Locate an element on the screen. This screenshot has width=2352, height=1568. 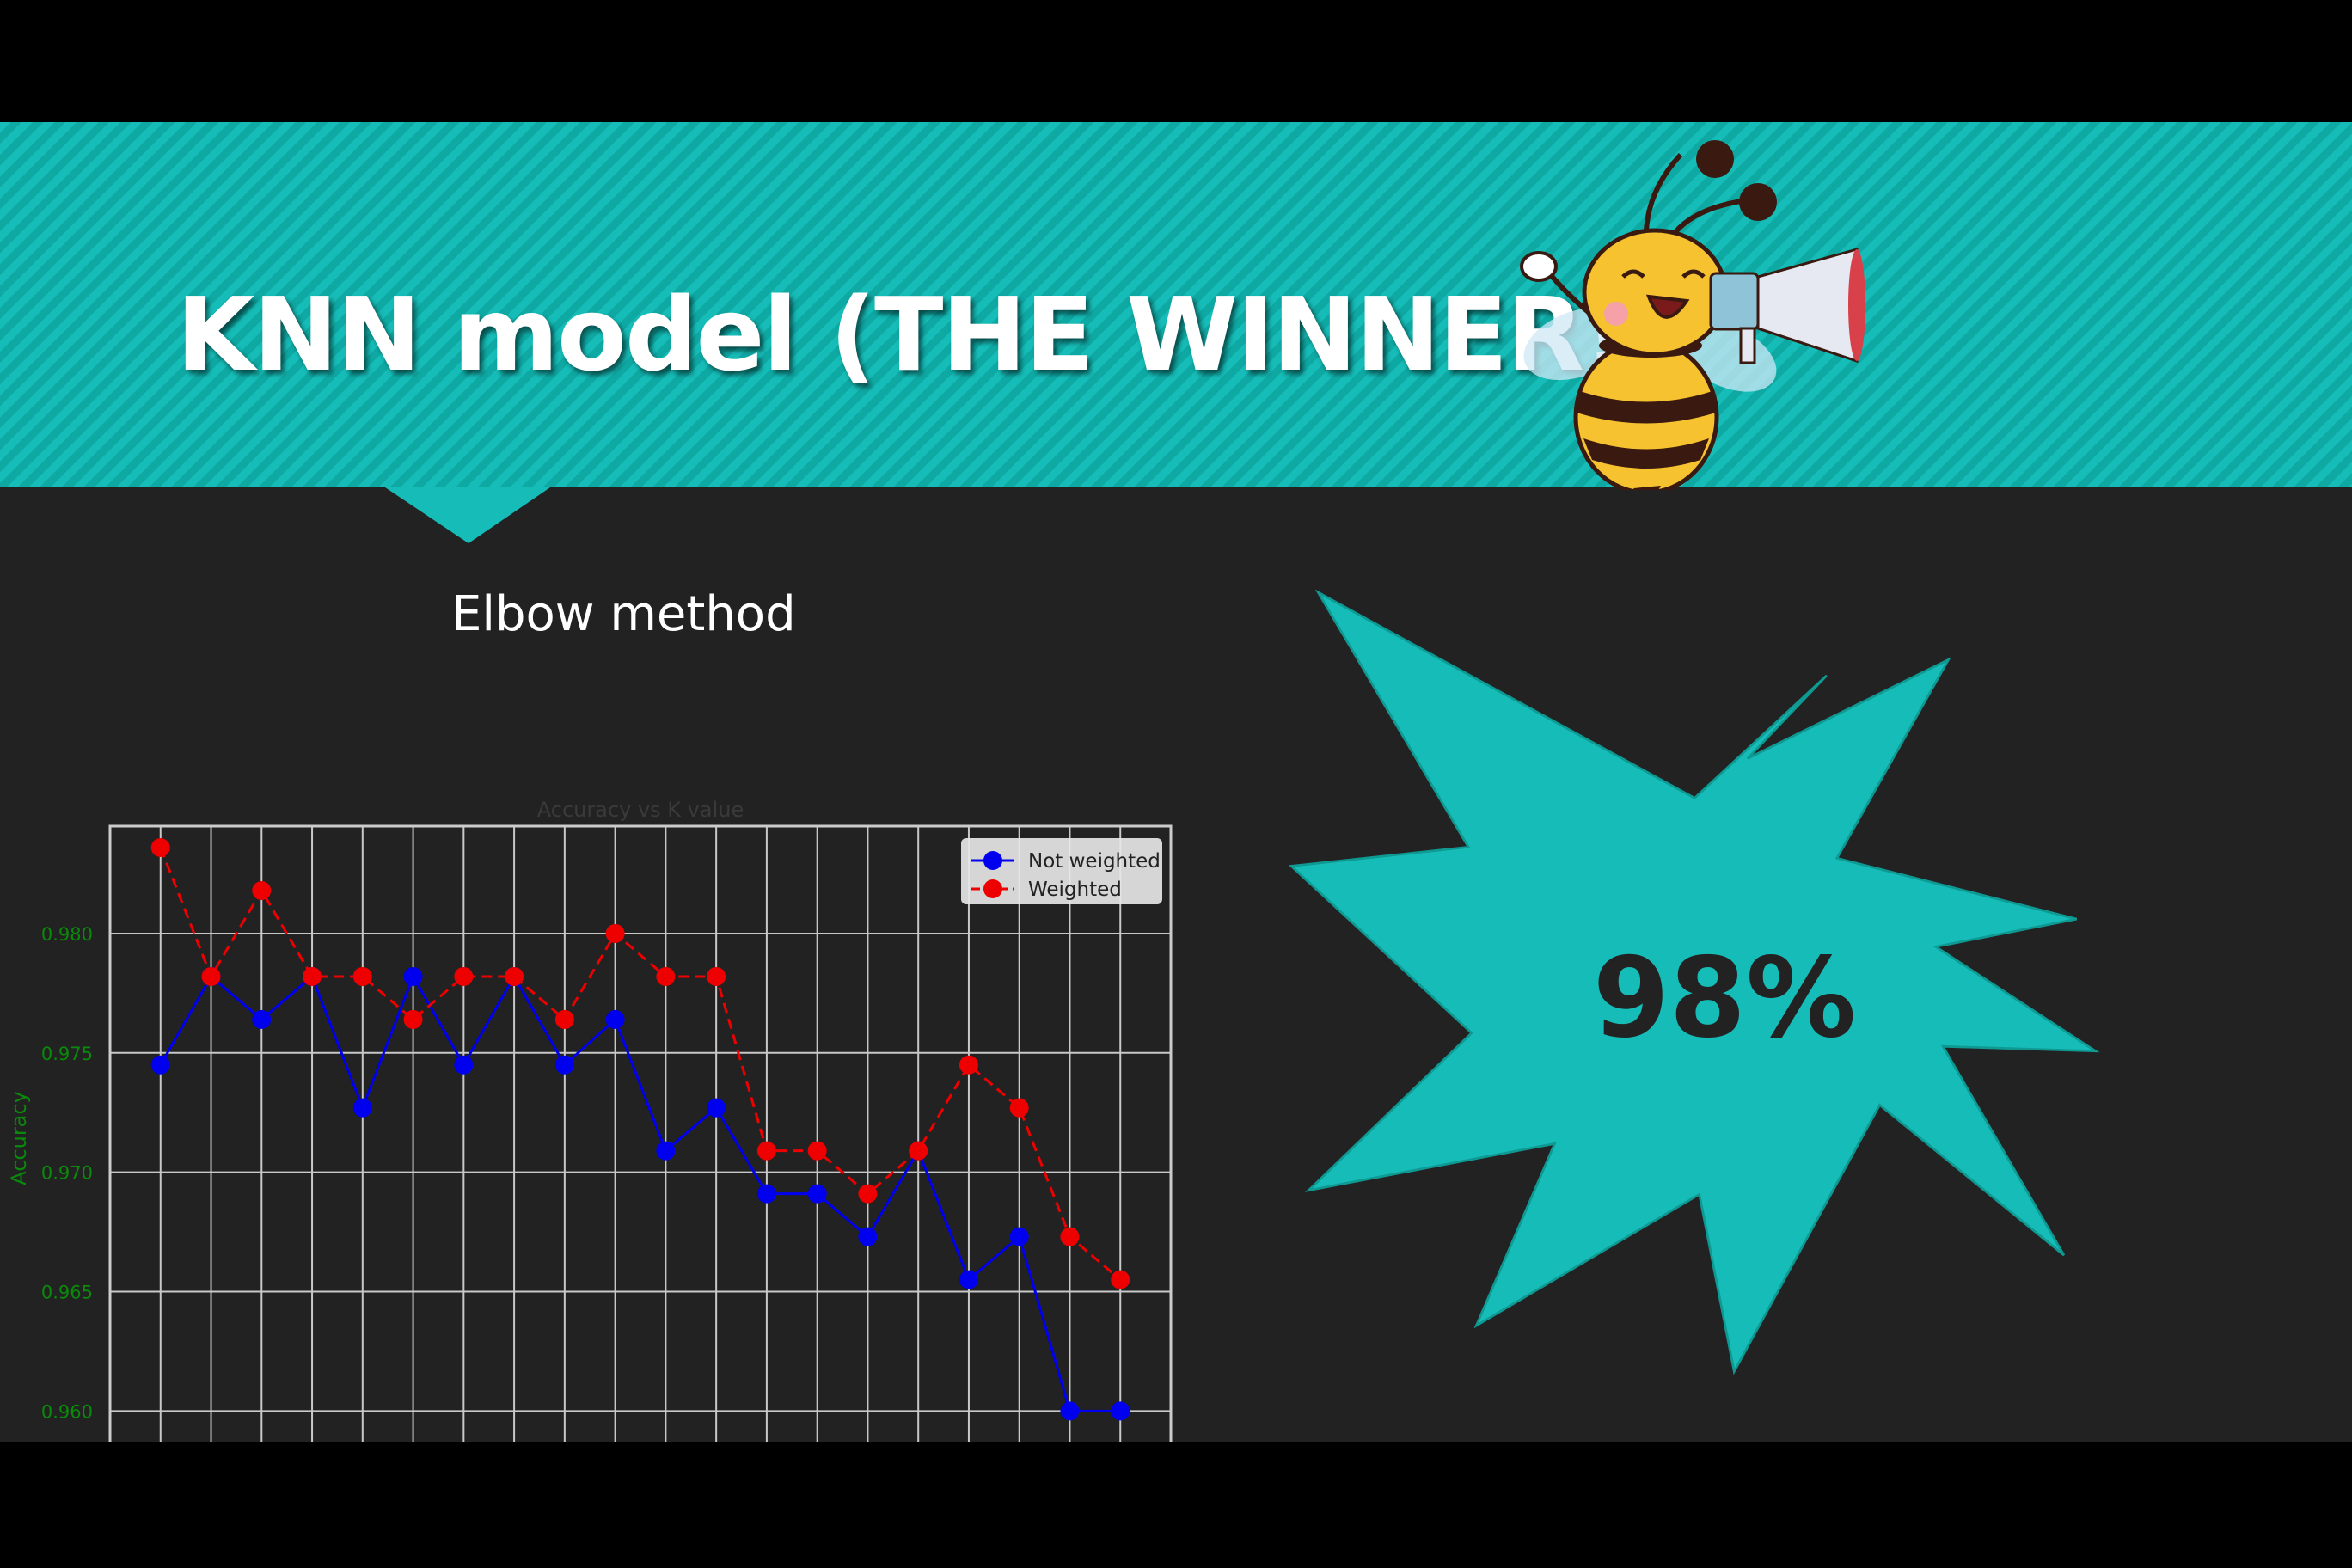
accuracy-value: 98% is located at coordinates (1724, 998).